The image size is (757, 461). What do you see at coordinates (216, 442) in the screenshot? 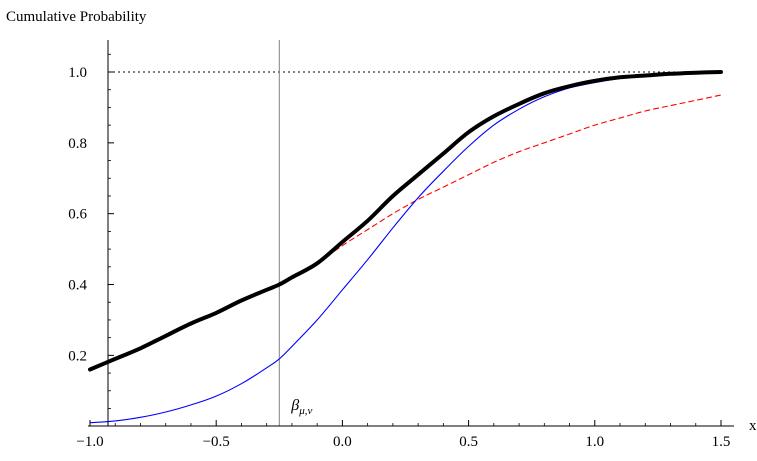
I see `x-tick-label: −0.5` at bounding box center [216, 442].